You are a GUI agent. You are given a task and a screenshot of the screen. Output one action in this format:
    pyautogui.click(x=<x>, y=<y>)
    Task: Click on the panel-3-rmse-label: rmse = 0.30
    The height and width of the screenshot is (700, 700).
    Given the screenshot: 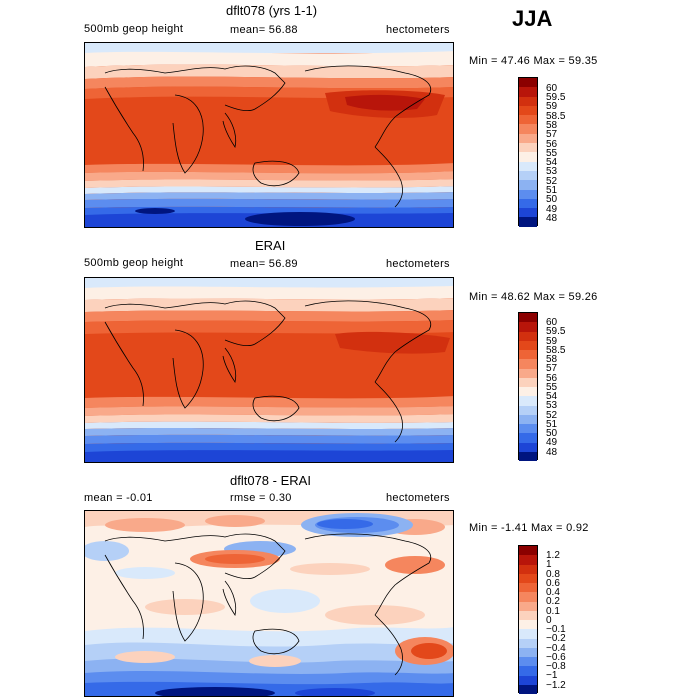 What is the action you would take?
    pyautogui.click(x=261, y=498)
    